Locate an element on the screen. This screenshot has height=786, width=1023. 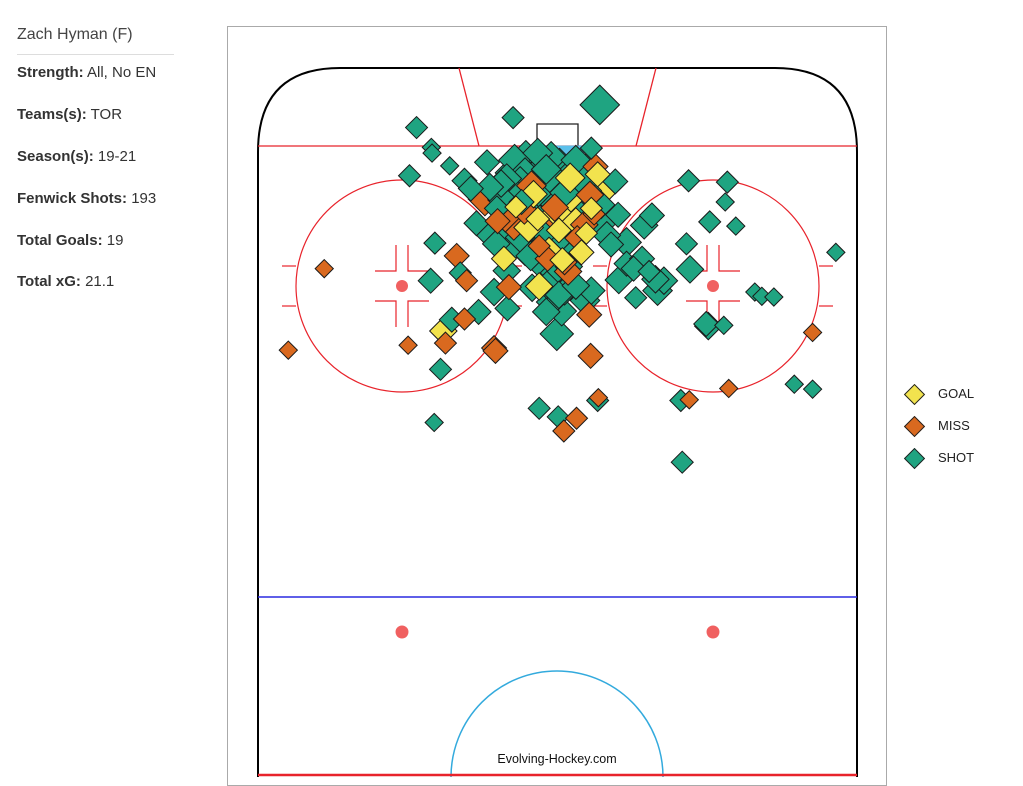
faceoff-circle-right is located at coordinates (713, 286).